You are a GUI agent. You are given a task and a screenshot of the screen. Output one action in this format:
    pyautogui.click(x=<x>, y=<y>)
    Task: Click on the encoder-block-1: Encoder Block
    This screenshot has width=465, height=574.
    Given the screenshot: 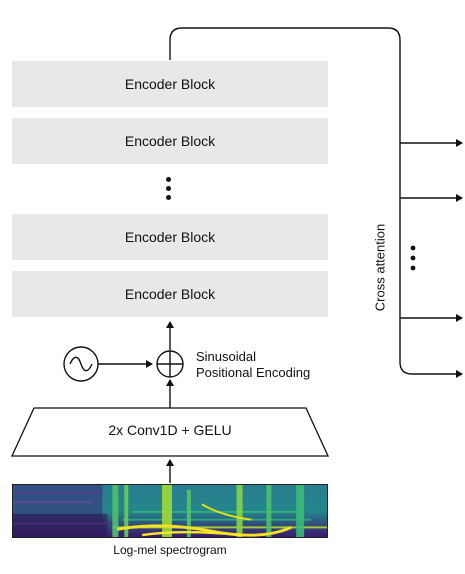 What is the action you would take?
    pyautogui.click(x=170, y=84)
    